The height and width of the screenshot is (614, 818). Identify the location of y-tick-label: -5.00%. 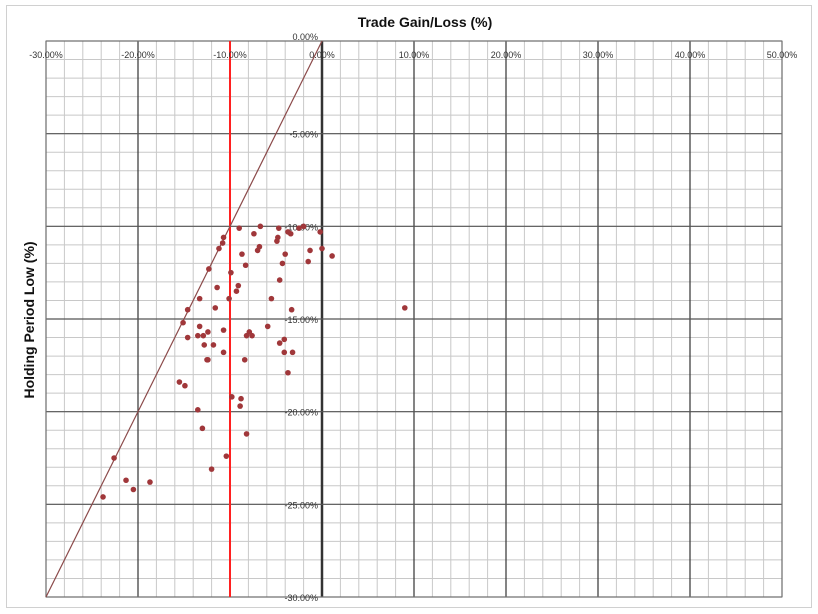
(303, 135).